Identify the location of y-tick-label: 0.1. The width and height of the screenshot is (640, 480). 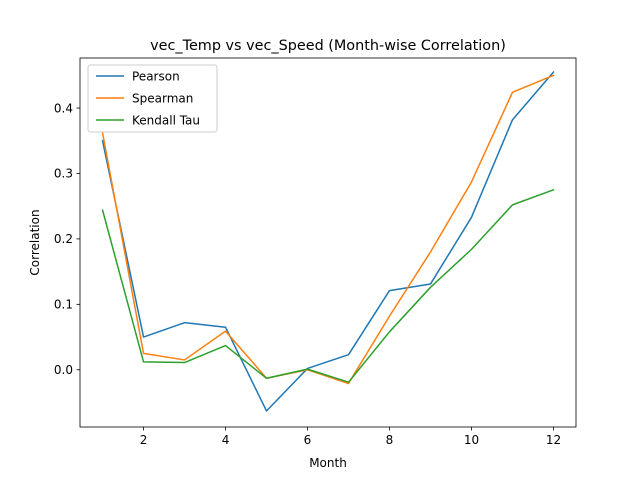
(63, 305).